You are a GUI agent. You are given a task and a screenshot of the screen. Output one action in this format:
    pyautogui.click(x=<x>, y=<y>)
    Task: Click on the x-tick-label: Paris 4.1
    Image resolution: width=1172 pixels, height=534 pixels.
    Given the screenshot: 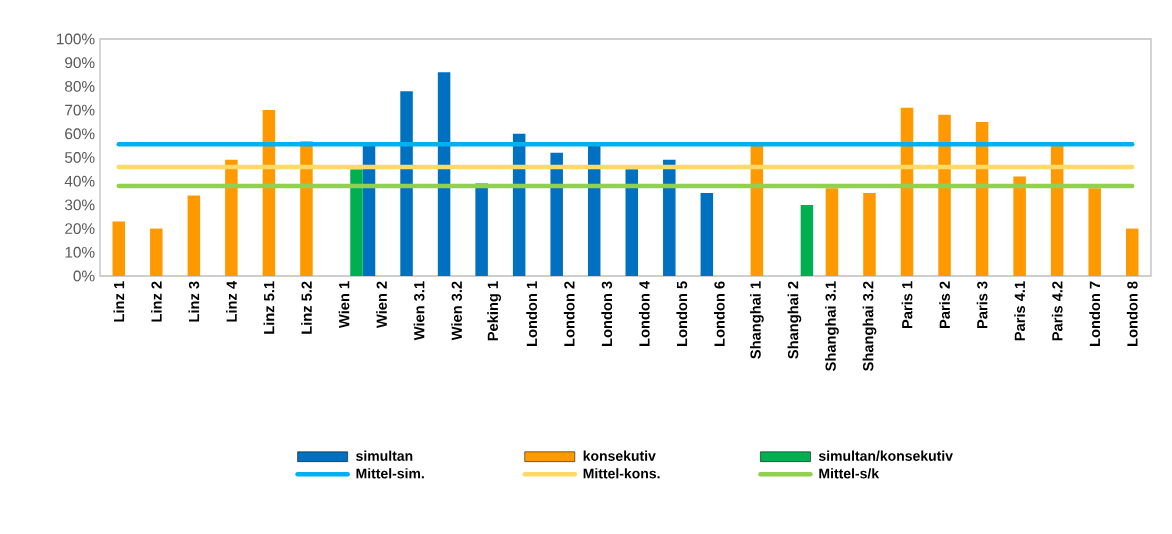 What is the action you would take?
    pyautogui.click(x=1020, y=311)
    